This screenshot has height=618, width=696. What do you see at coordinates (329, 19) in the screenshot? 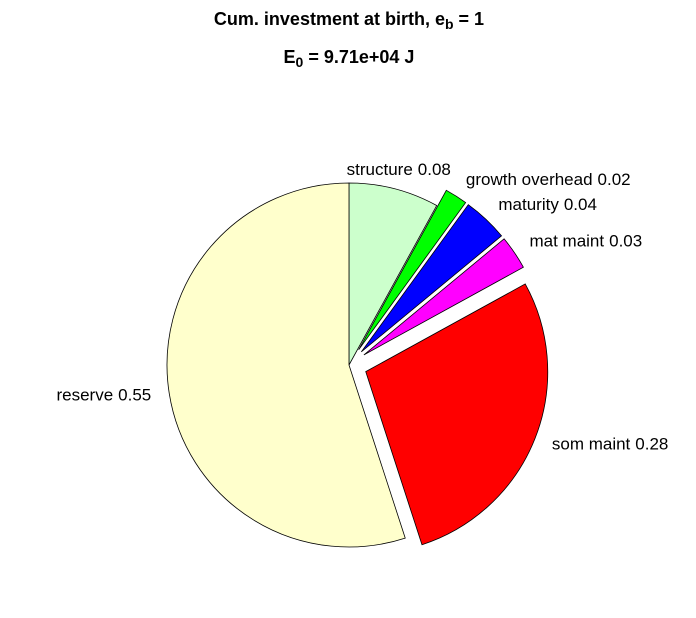
I see `title-text: Cum. investment at birth, e` at bounding box center [329, 19].